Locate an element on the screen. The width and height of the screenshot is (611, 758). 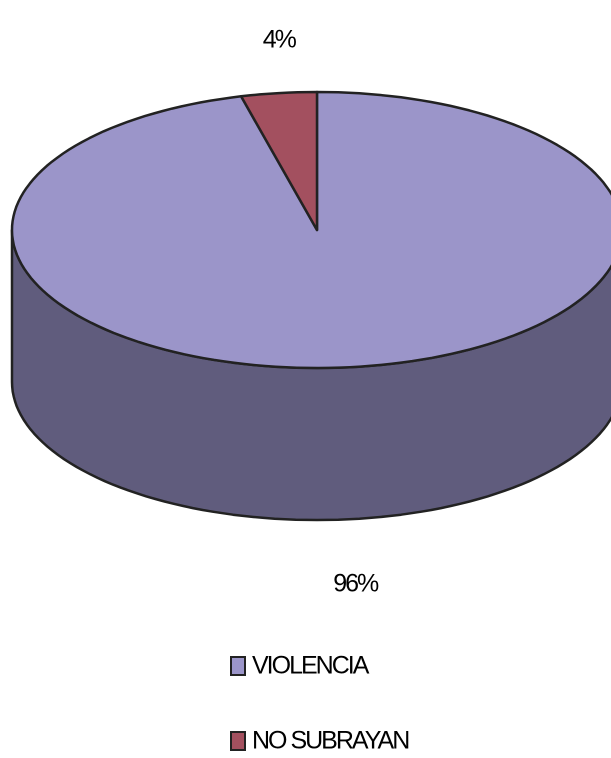
data-label: 4% is located at coordinates (280, 40).